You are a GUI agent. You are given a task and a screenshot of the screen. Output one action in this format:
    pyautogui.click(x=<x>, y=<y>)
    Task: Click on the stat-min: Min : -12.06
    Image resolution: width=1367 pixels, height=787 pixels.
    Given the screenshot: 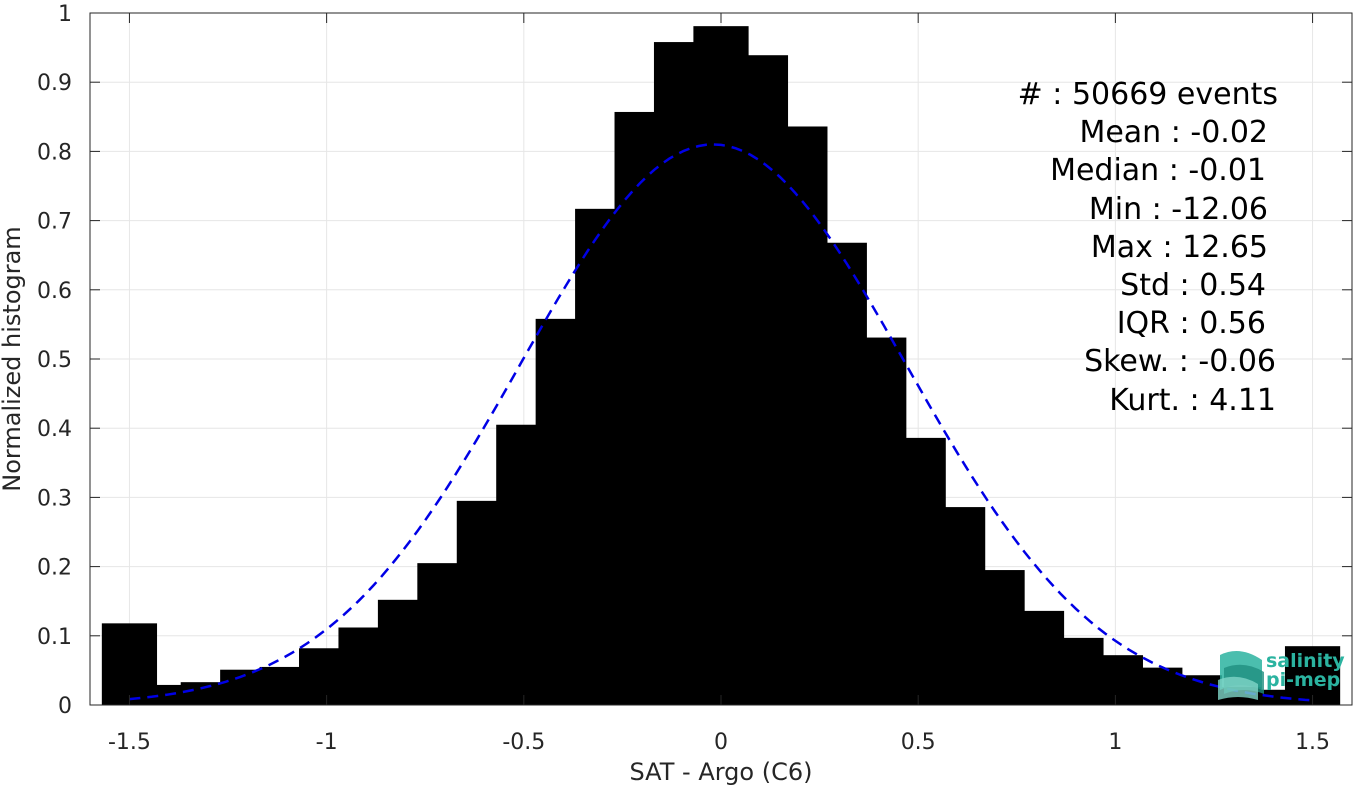 What is the action you would take?
    pyautogui.click(x=1178, y=209)
    